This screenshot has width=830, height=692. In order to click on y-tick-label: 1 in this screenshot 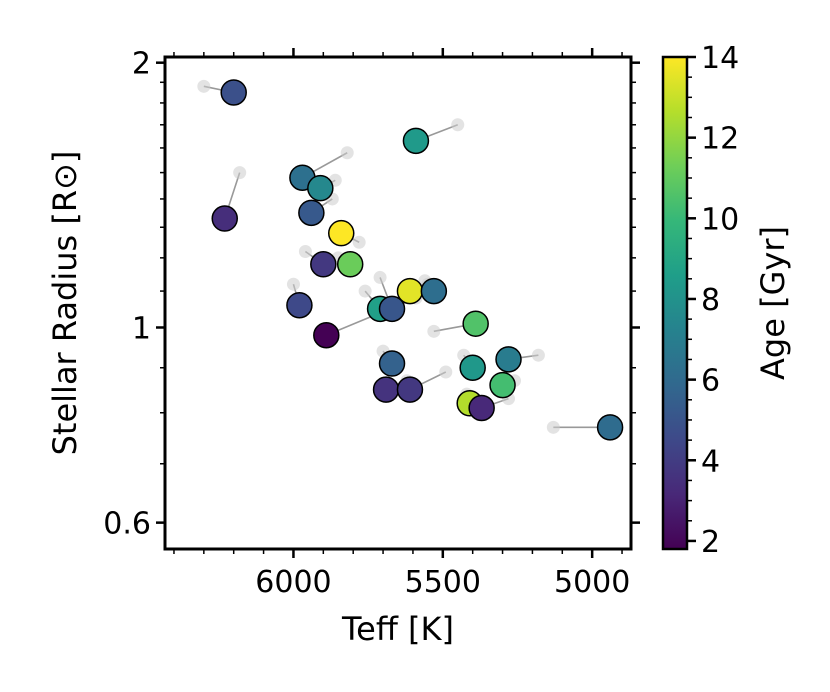, I will do `click(141, 328)`.